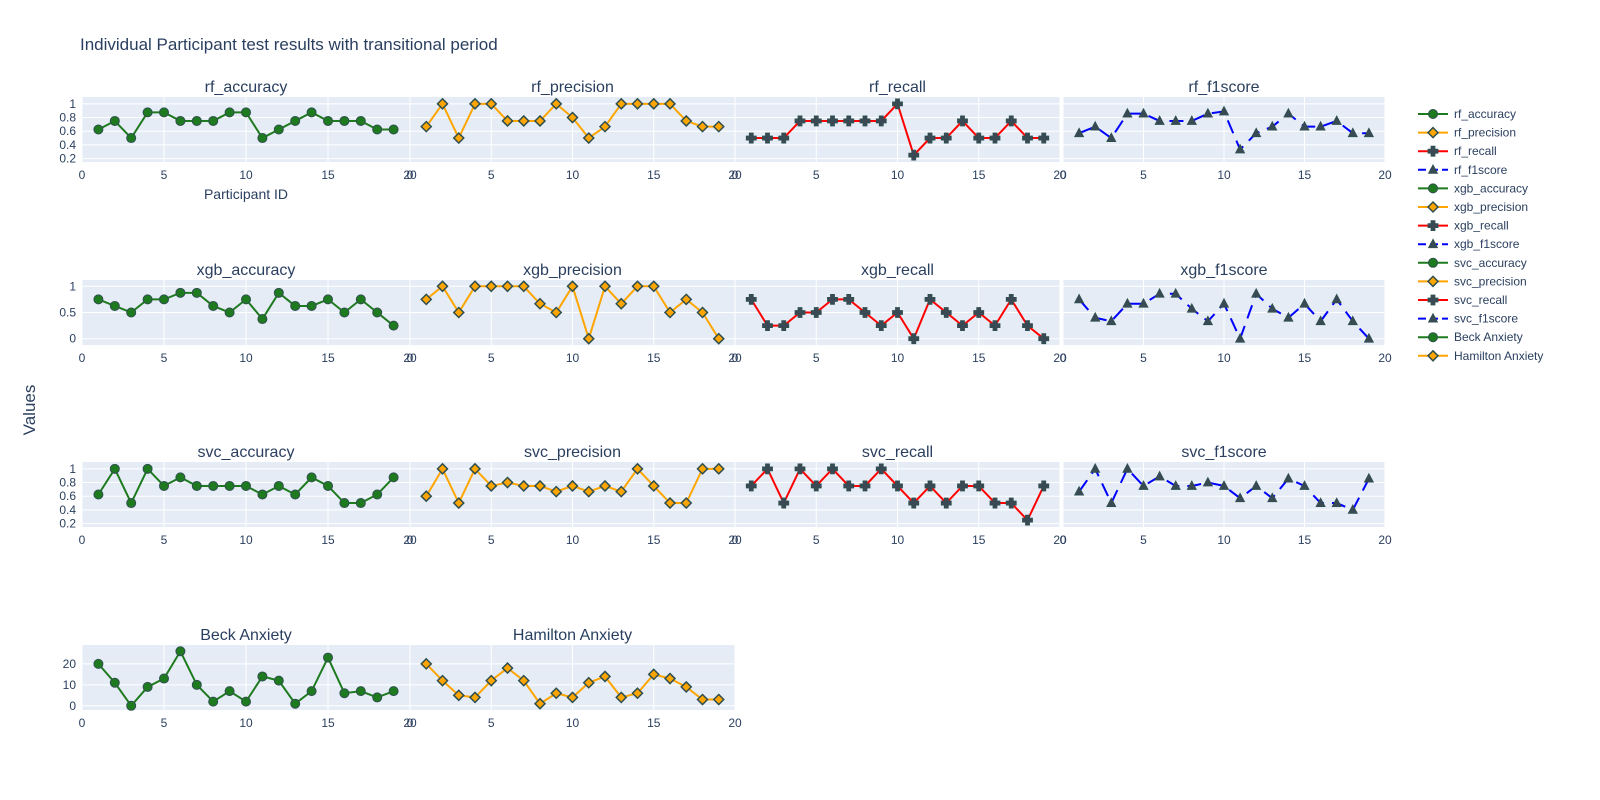 The width and height of the screenshot is (1600, 800). What do you see at coordinates (67, 118) in the screenshot?
I see `y-tick-label: 0.8` at bounding box center [67, 118].